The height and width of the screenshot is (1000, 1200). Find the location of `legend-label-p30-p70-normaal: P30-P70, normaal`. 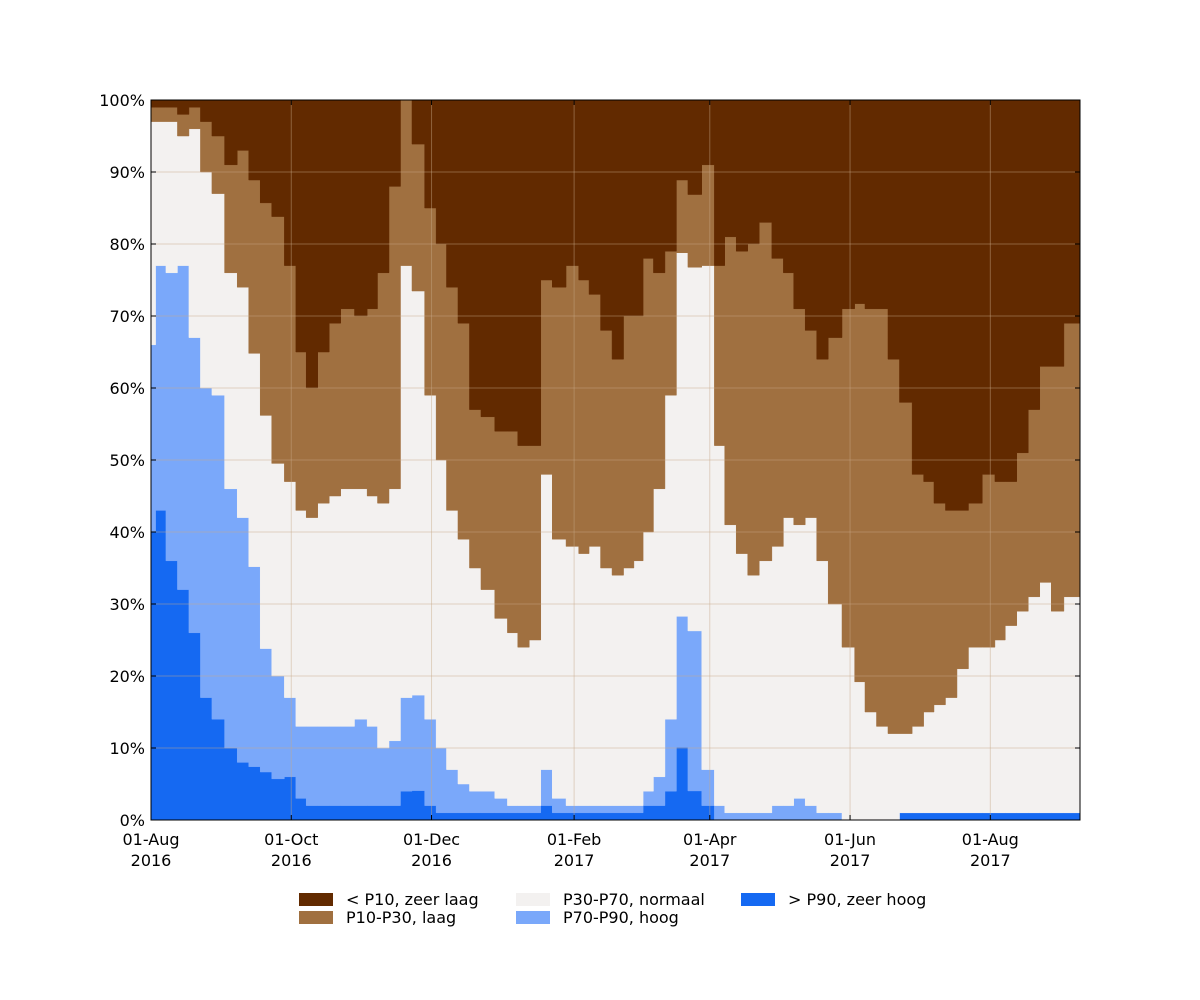

legend-label-p30-p70-normaal: P30-P70, normaal is located at coordinates (634, 899).